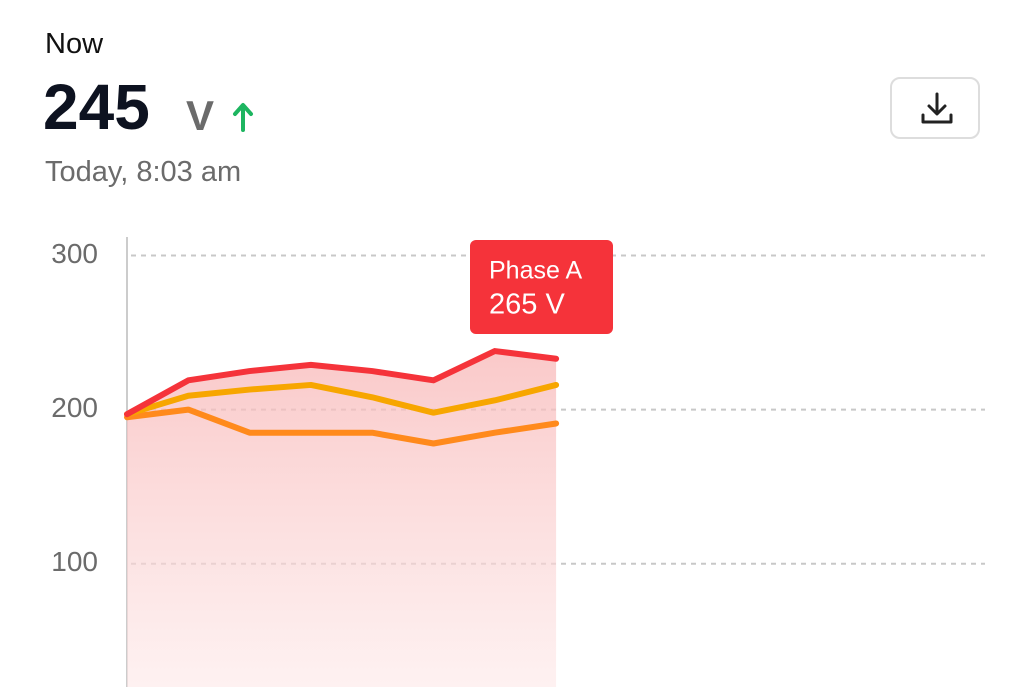 This screenshot has width=1024, height=687. What do you see at coordinates (535, 271) in the screenshot?
I see `tooltip-title: Phase A` at bounding box center [535, 271].